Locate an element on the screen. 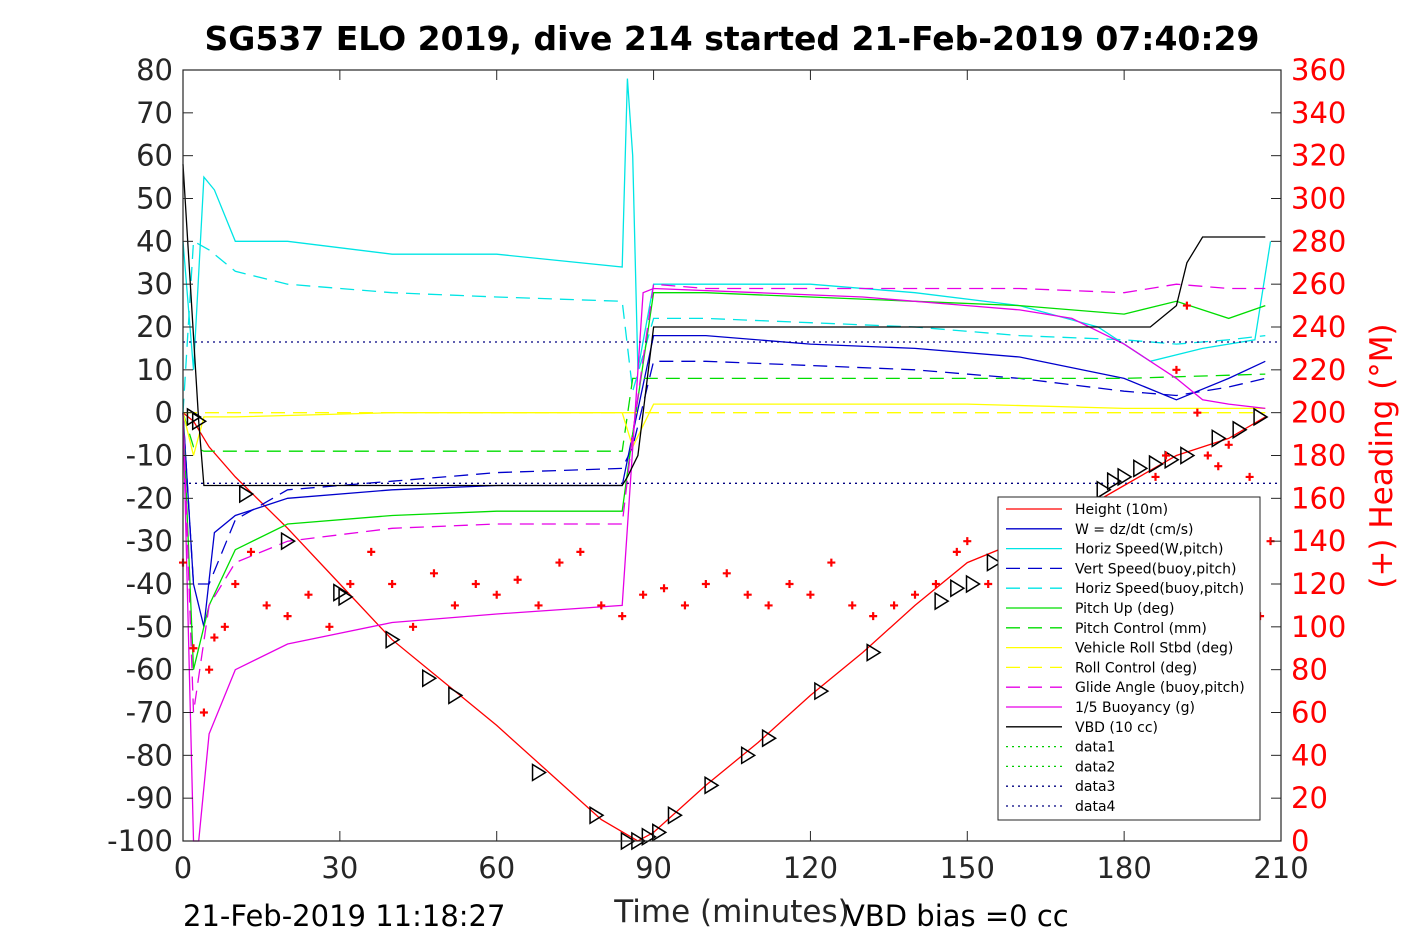 This screenshot has width=1417, height=950. y-tick-label: 60 is located at coordinates (154, 156).